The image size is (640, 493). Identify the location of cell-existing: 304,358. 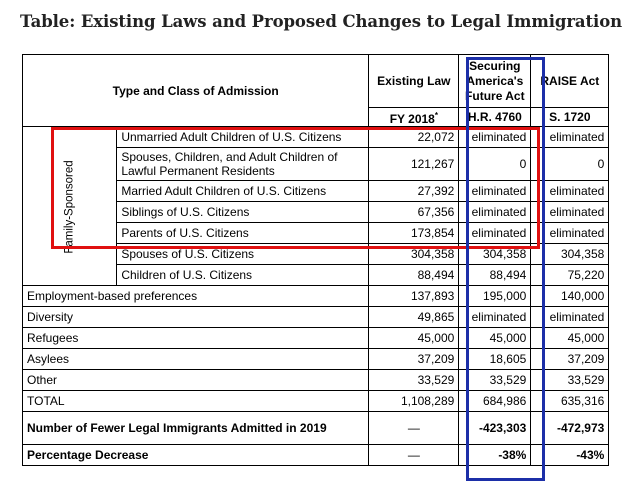
(414, 254).